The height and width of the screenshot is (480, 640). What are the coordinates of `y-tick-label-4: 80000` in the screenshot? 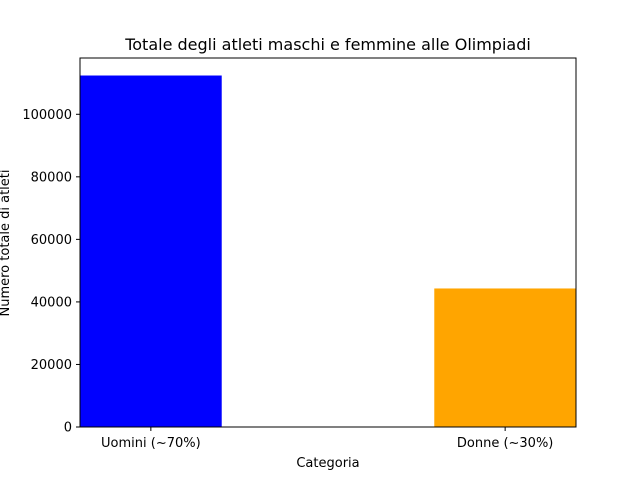 It's located at (51, 177).